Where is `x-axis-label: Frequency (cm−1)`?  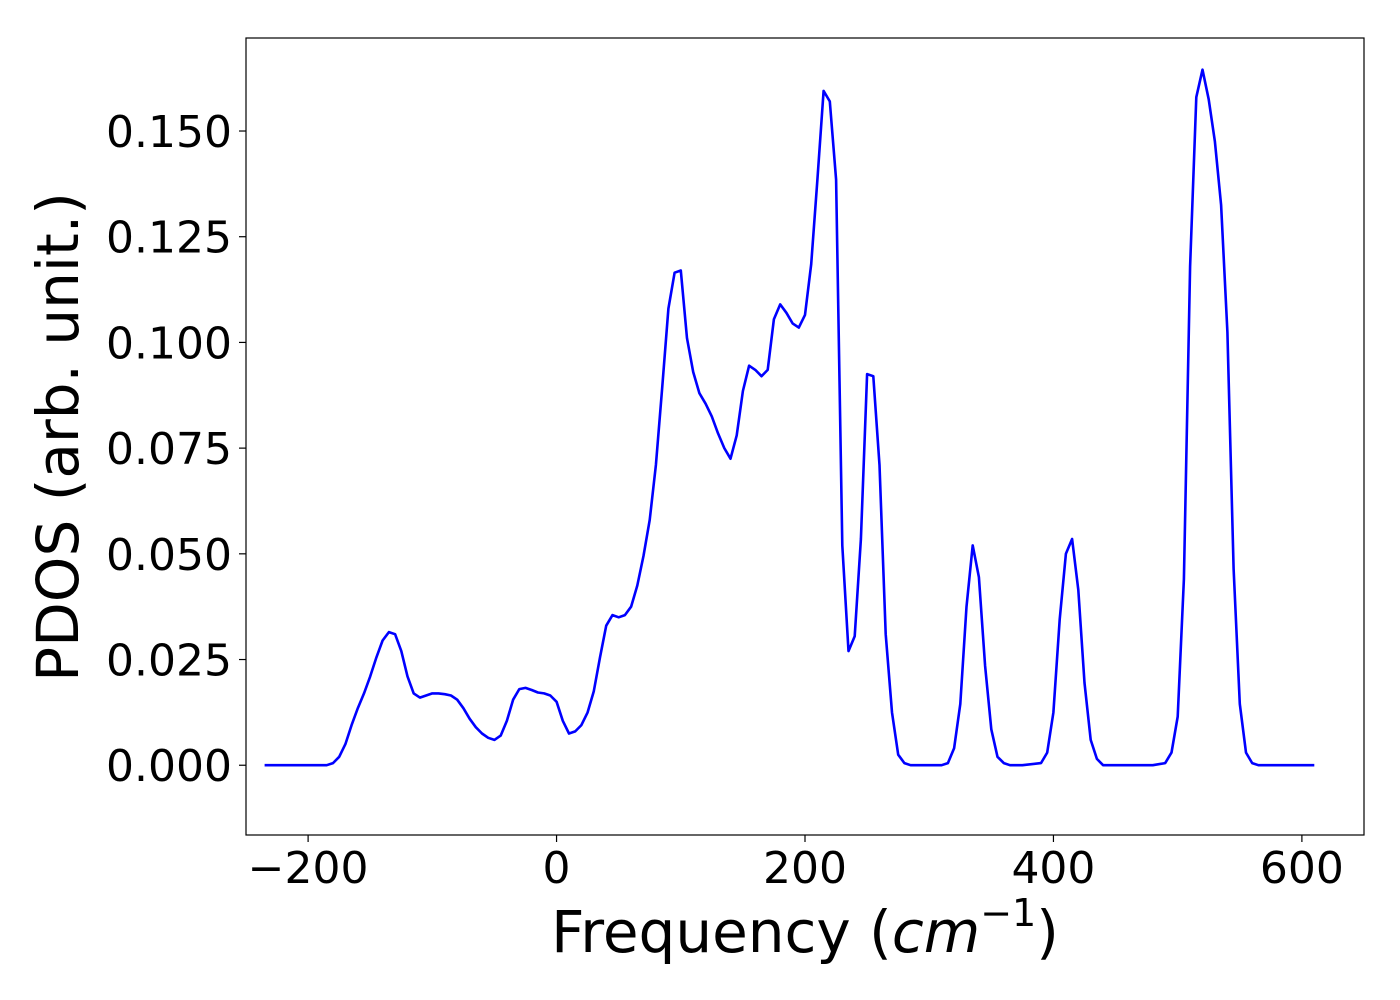 x-axis-label: Frequency (cm−1) is located at coordinates (805, 928).